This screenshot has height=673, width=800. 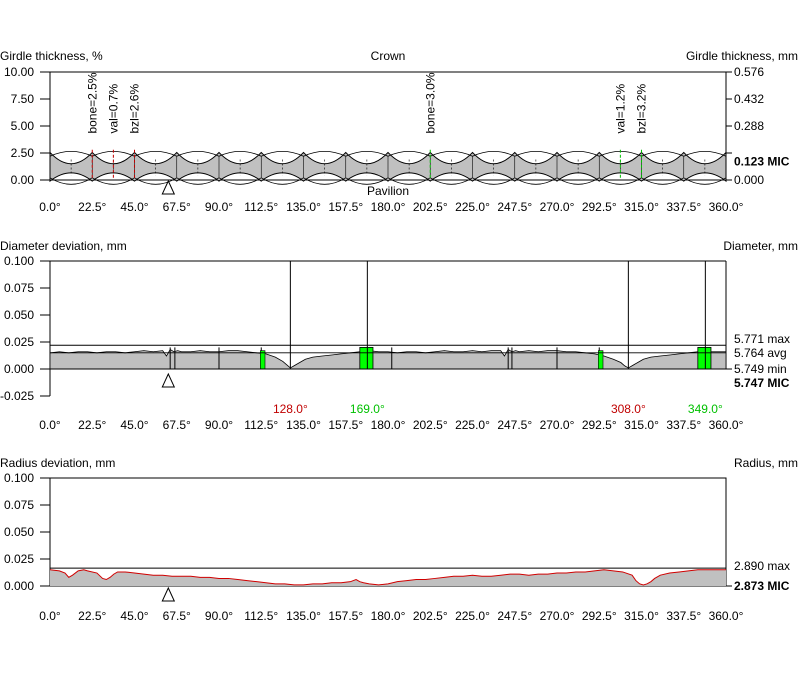 I want to click on girdle-x-tick-label: 22.5°, so click(x=92, y=207).